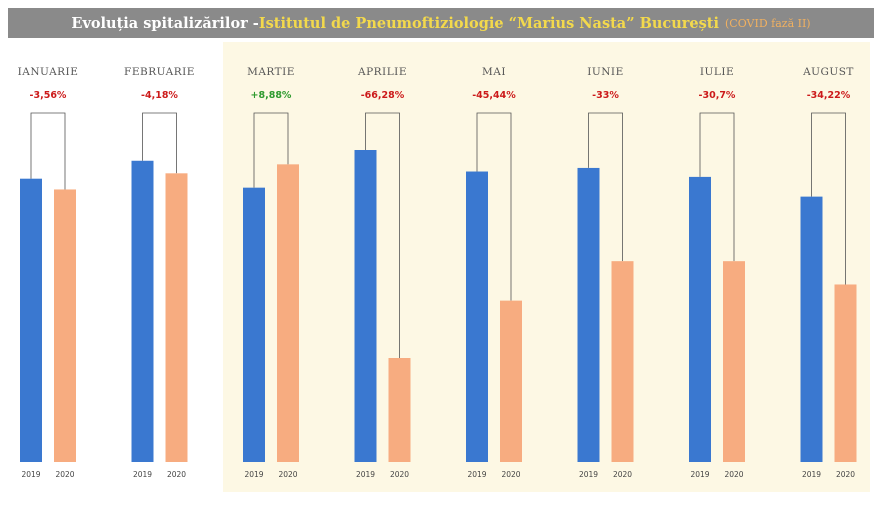  I want to click on month-label: APRILIE, so click(382, 72).